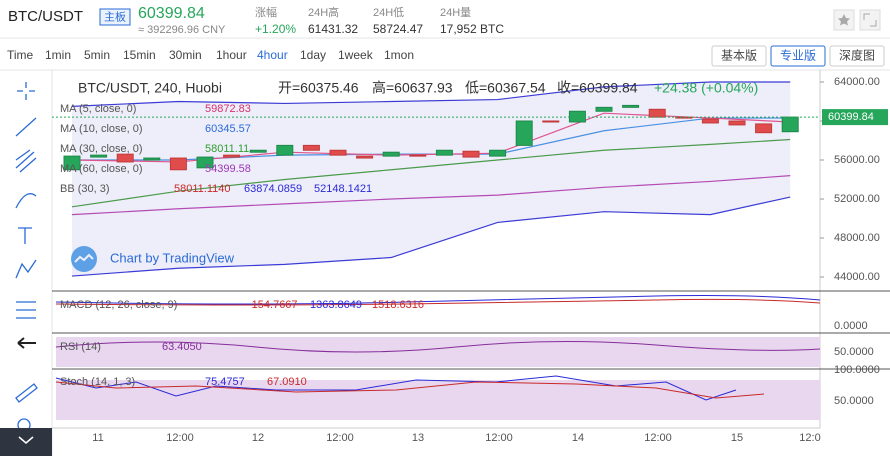  Describe the element at coordinates (737, 438) in the screenshot. I see `x-tick-label: 15` at that location.